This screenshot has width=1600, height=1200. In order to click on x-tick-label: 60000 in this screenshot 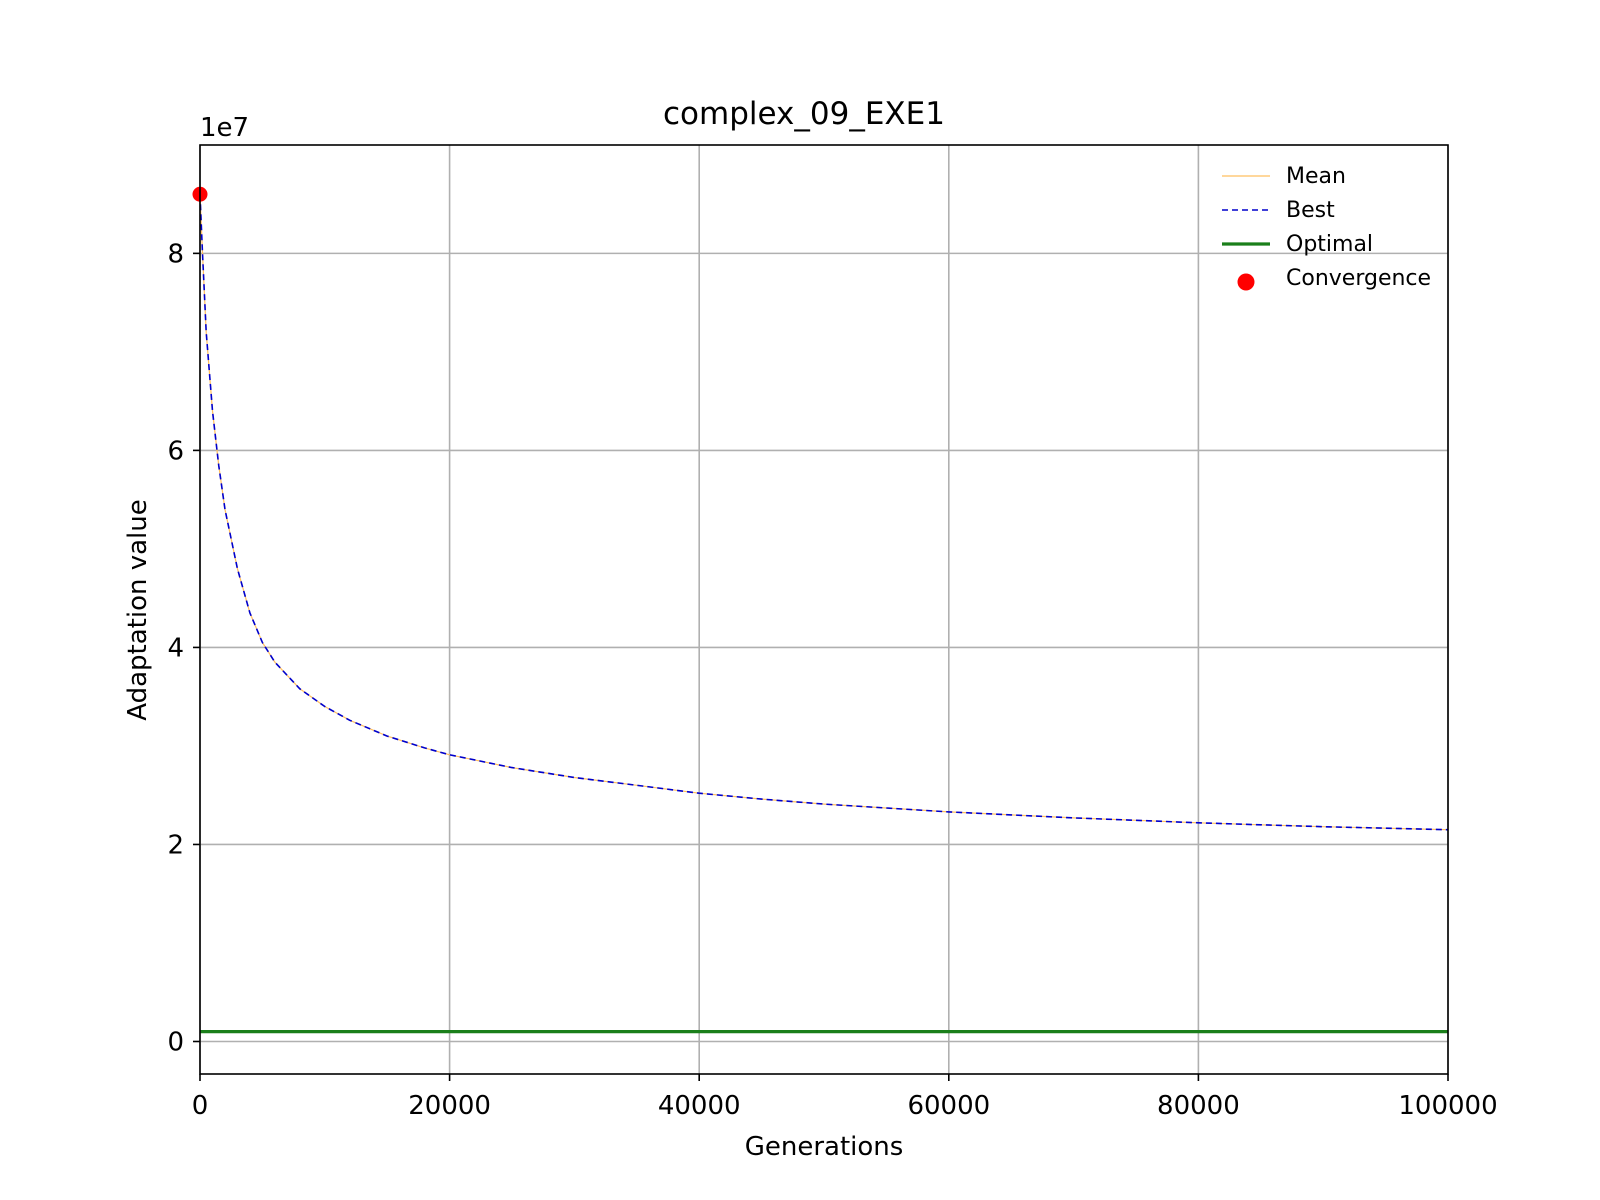, I will do `click(948, 1106)`.